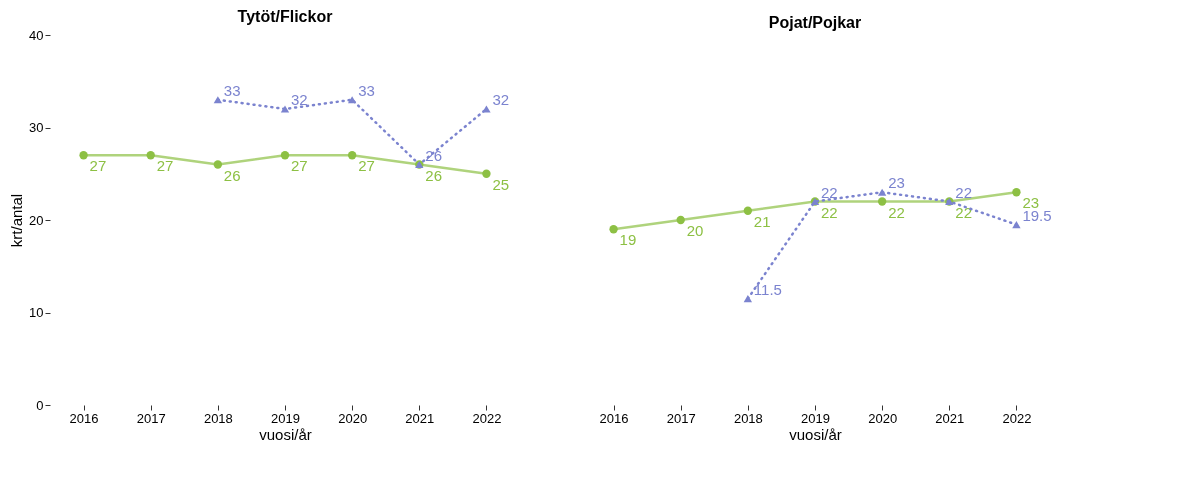  I want to click on y-tick-label: 40, so click(36, 35).